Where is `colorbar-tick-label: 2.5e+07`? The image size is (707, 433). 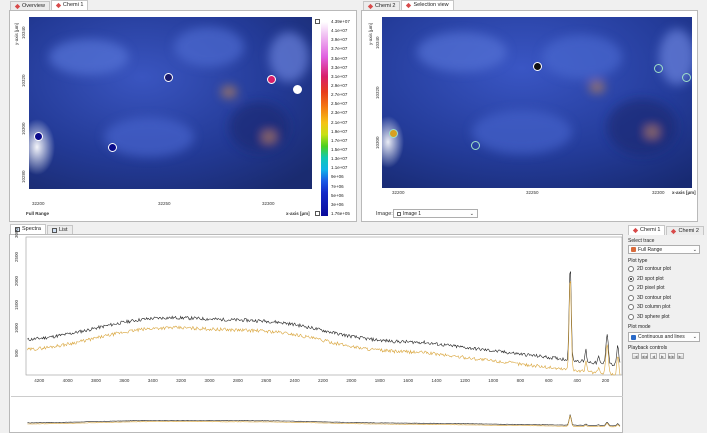 colorbar-tick-label: 2.5e+07 is located at coordinates (339, 104).